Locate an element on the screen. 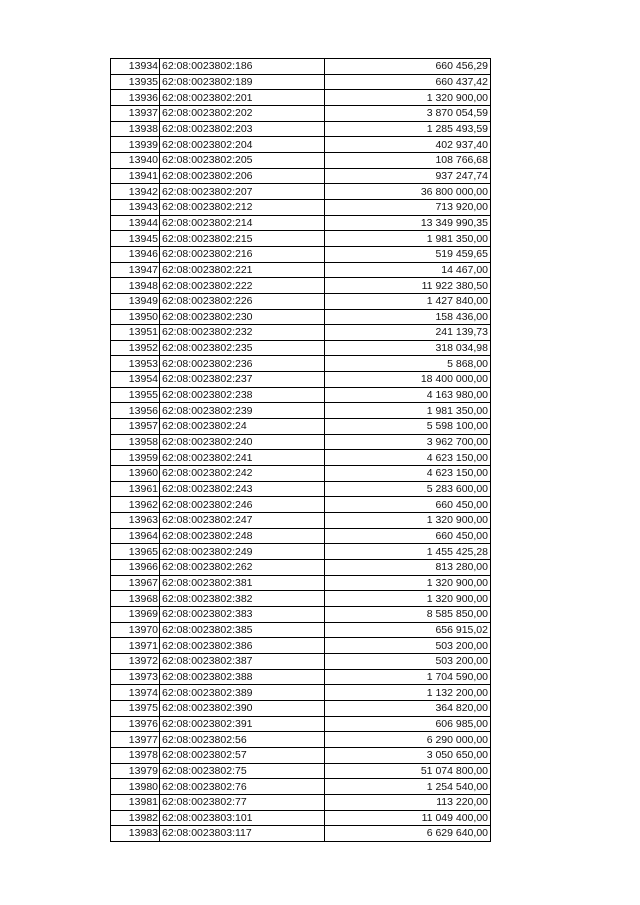  table-row: 13968 62:08:0023802:382 1 320 900,00 is located at coordinates (300, 598).